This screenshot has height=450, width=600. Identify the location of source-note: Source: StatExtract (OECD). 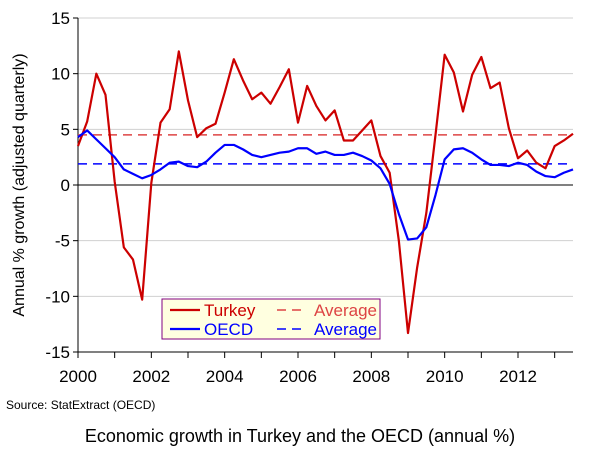
(81, 405).